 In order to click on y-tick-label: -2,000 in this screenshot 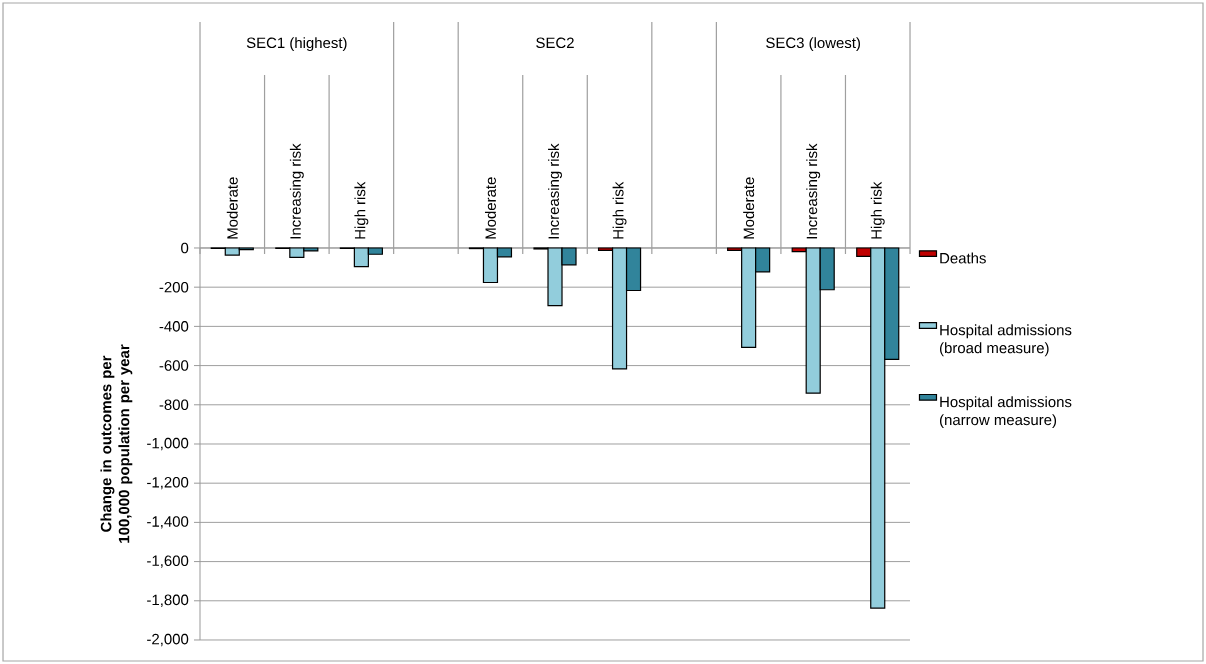, I will do `click(168, 640)`.